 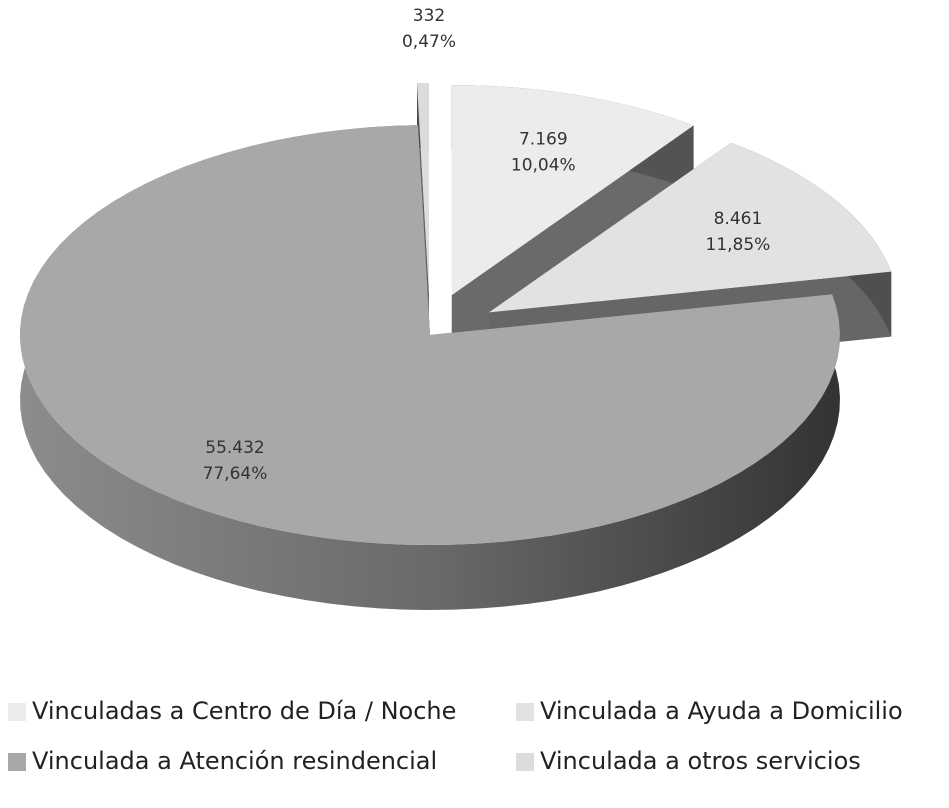 I want to click on percentage-label: 11,85%, so click(x=738, y=245).